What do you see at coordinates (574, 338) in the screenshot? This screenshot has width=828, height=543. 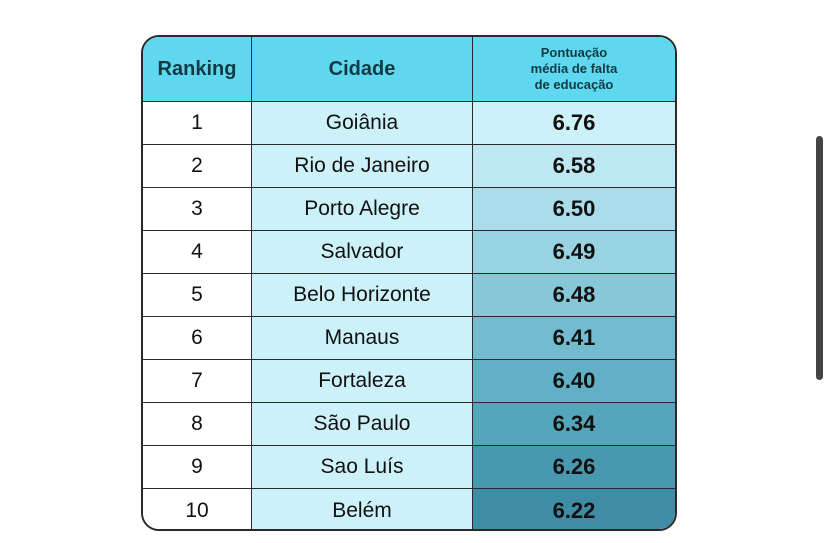 I see `score-cell: 6.41` at bounding box center [574, 338].